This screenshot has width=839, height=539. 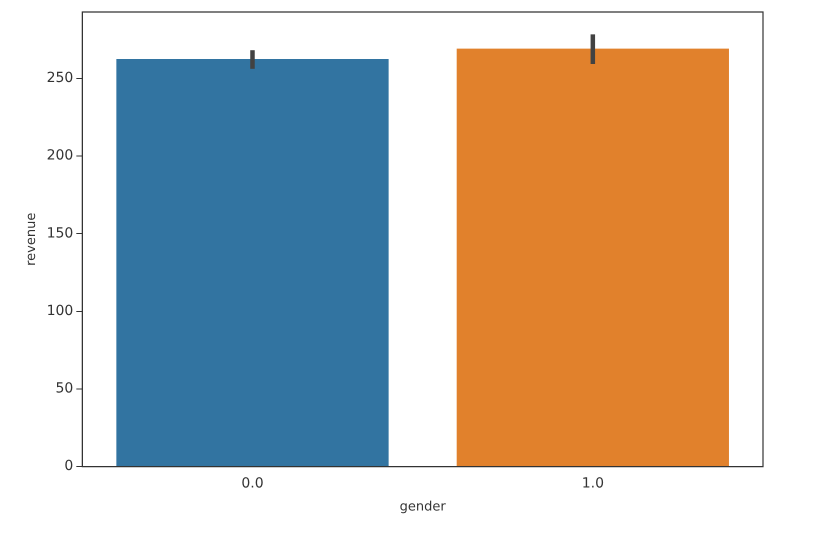 I want to click on y-tick-label: 250, so click(x=60, y=78).